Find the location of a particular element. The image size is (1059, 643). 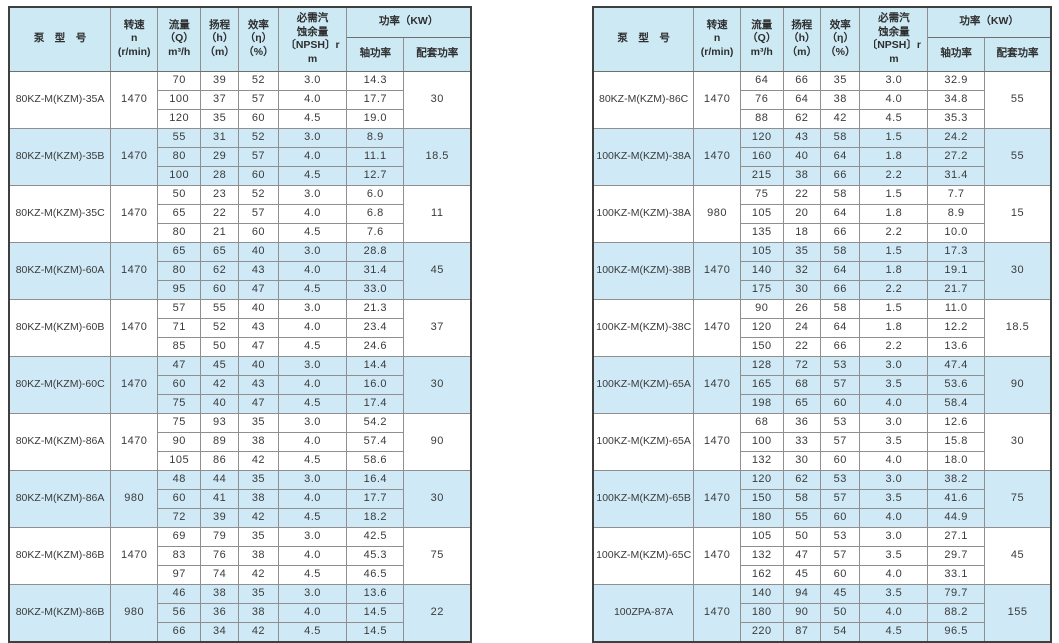

model-cell: 80KZ-M(KZM)-60C is located at coordinates (60, 384).